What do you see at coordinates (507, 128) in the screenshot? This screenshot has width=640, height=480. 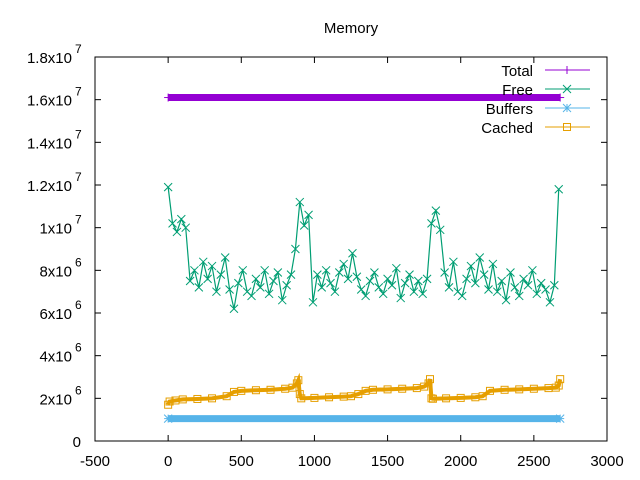 I see `legend-label-cached: Cached` at bounding box center [507, 128].